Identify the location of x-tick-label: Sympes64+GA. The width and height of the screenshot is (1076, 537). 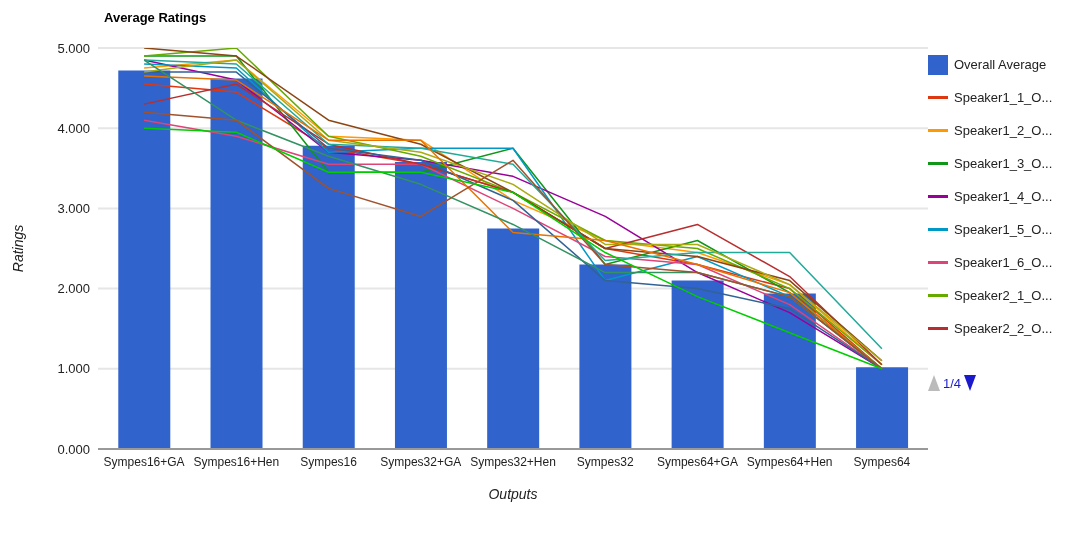
(697, 461).